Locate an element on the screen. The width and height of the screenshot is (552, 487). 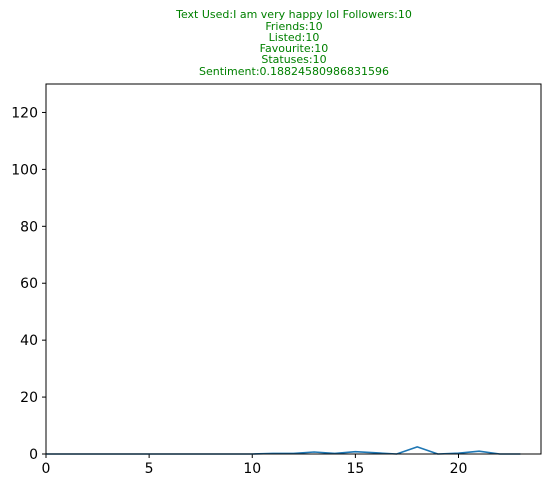
y-tick-label: 60 is located at coordinates (29, 284).